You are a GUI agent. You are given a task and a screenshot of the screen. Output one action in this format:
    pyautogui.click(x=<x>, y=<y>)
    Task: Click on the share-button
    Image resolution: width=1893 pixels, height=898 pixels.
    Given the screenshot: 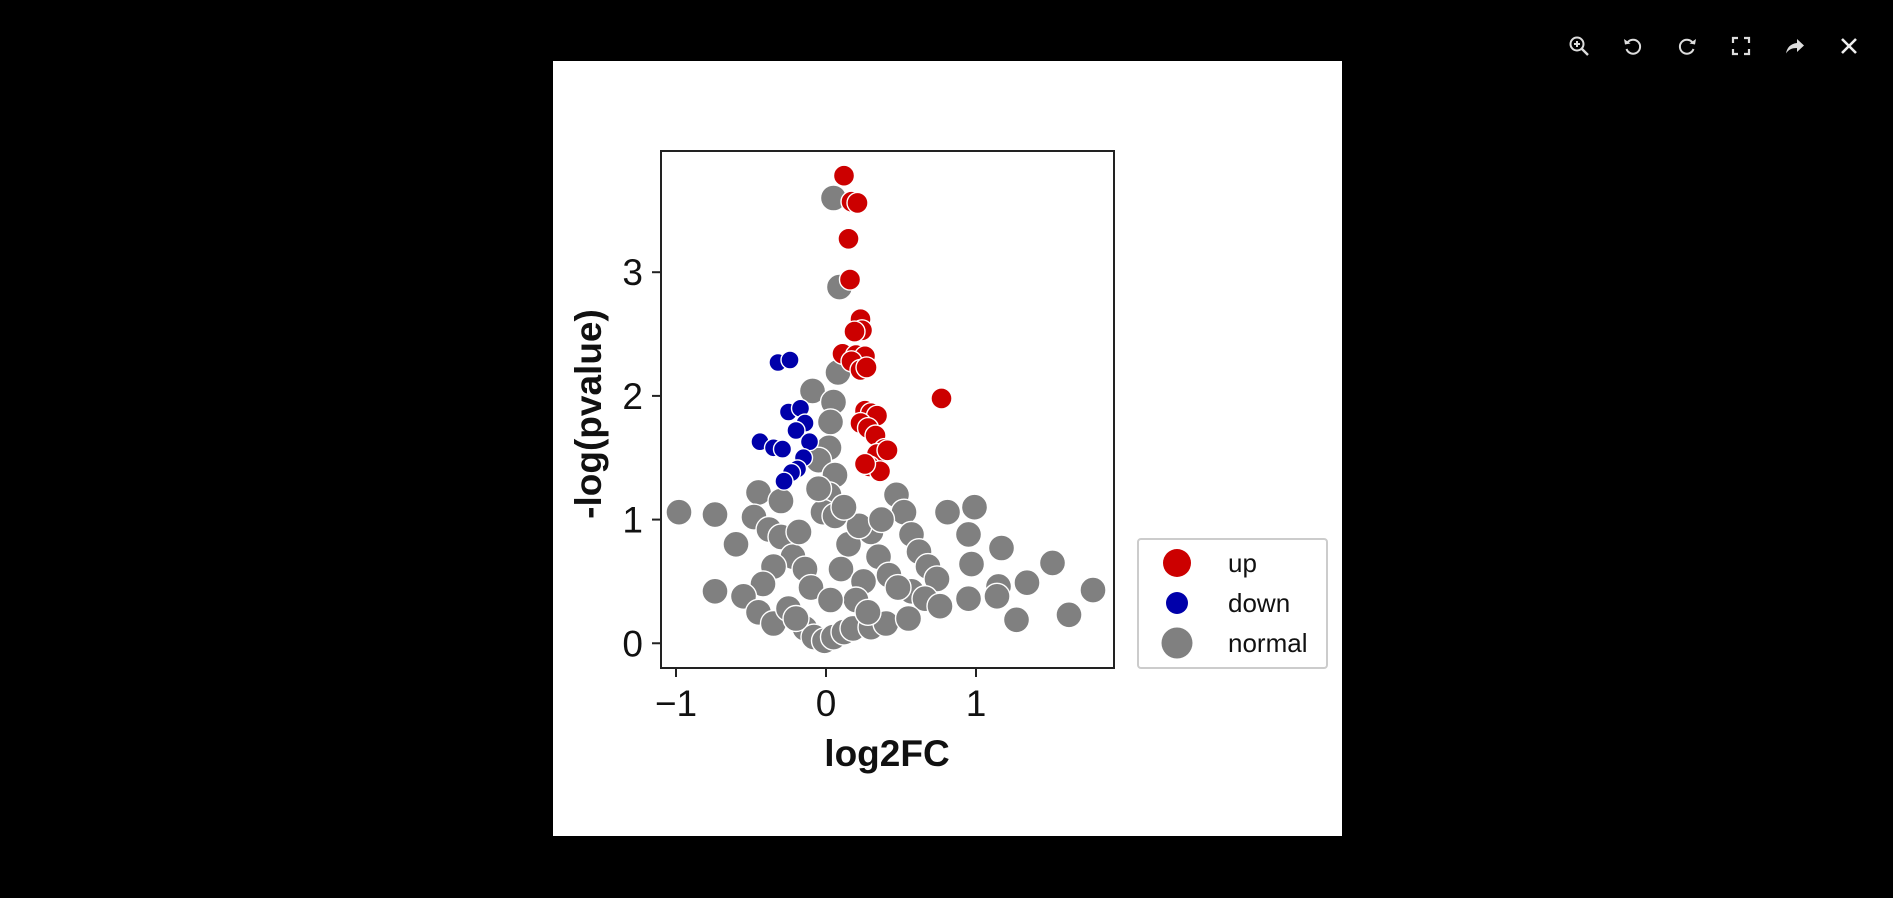 What is the action you would take?
    pyautogui.click(x=1795, y=46)
    